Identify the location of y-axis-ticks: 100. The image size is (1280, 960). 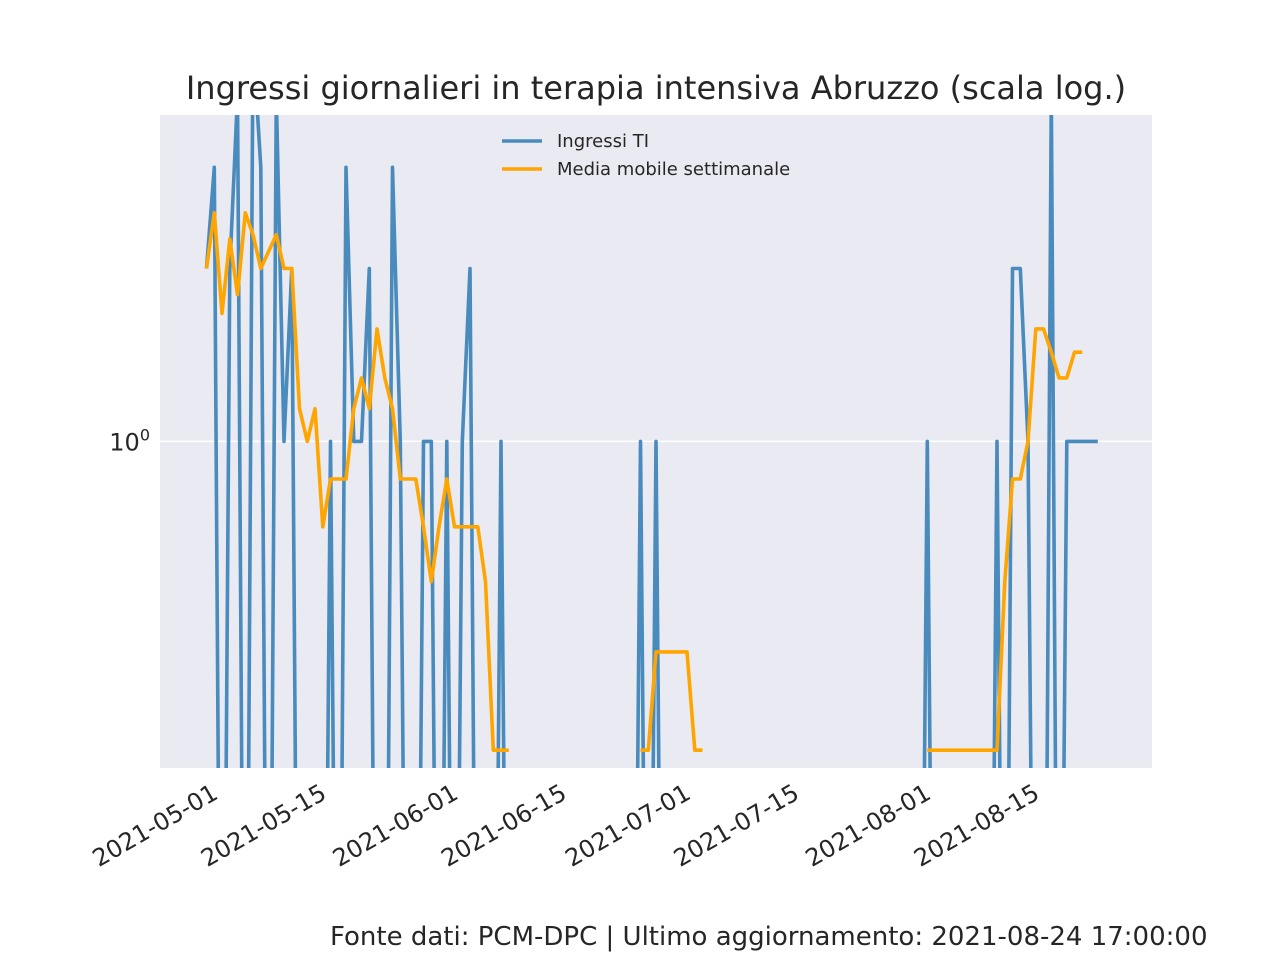
(129, 440).